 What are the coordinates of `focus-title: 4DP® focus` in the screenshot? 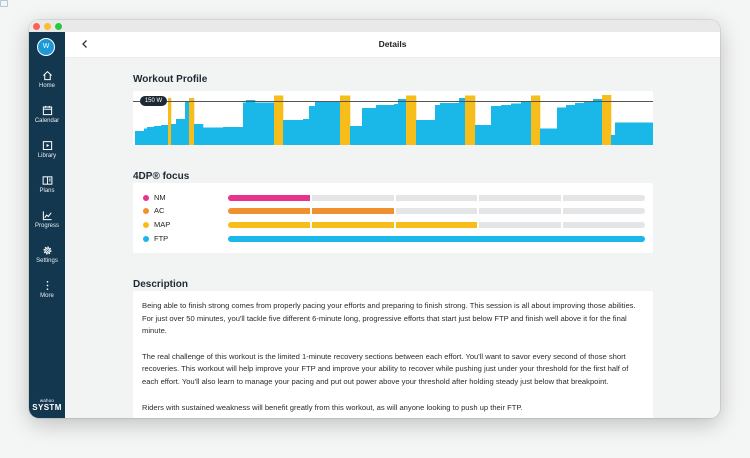 It's located at (161, 176).